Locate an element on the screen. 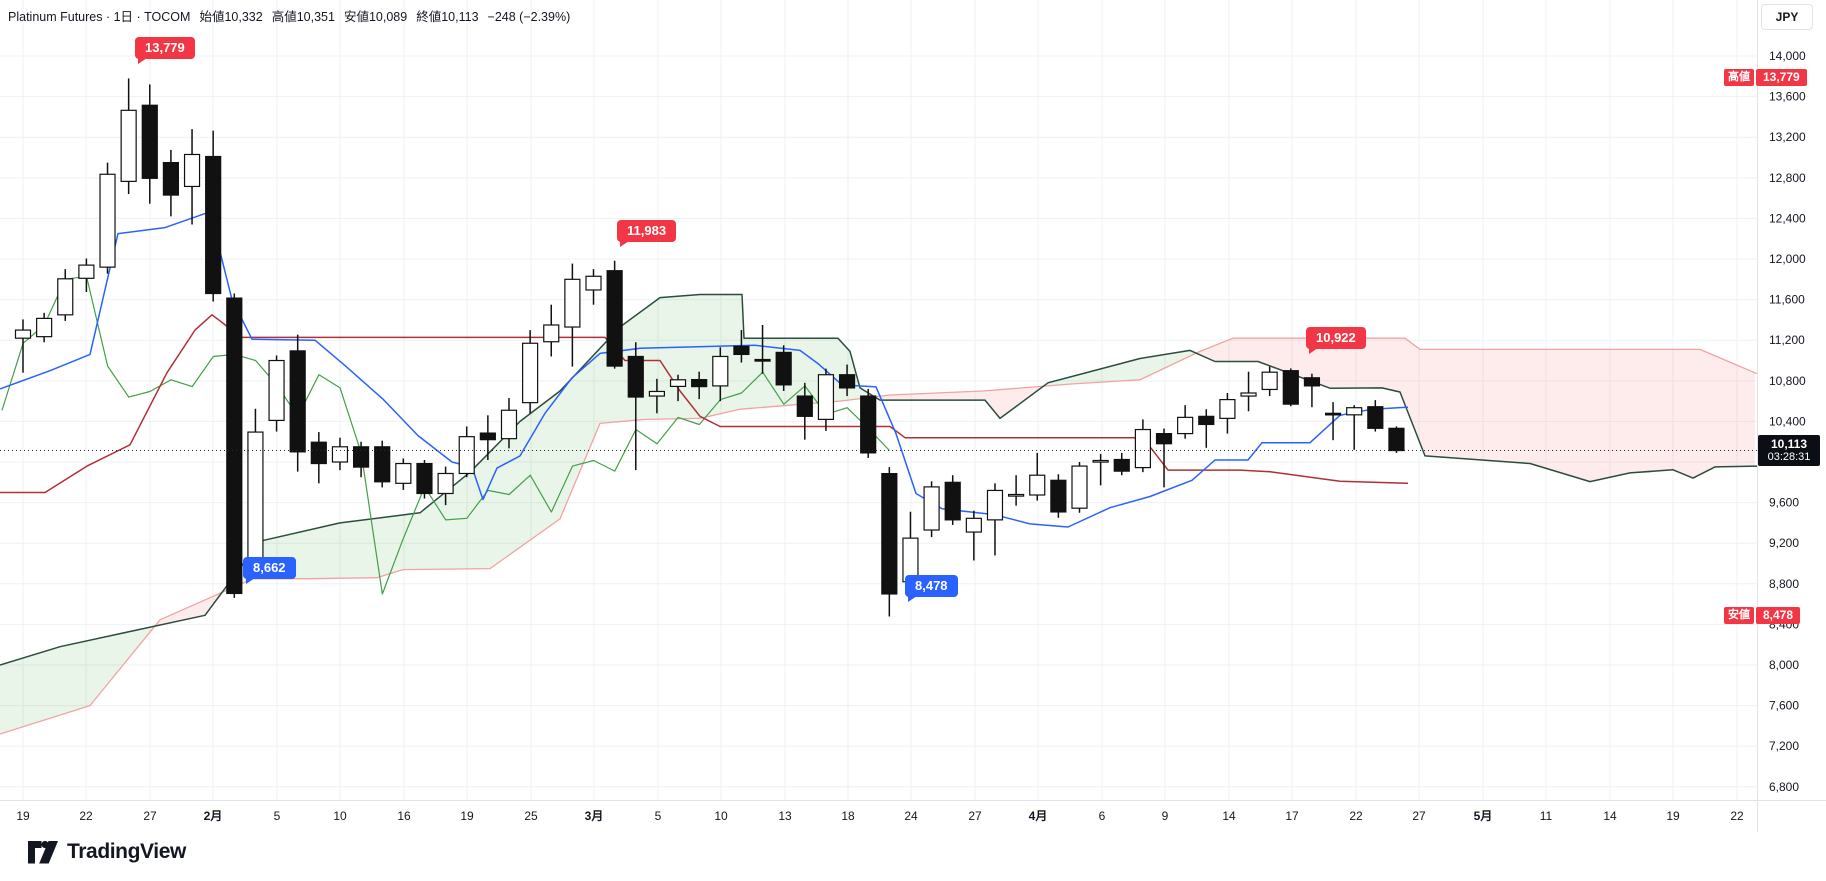  ohlc-low: 安値10,089 is located at coordinates (375, 17).